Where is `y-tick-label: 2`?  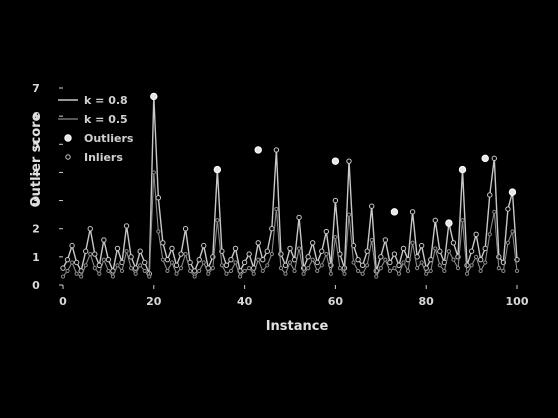 y-tick-label: 2 is located at coordinates (36, 229).